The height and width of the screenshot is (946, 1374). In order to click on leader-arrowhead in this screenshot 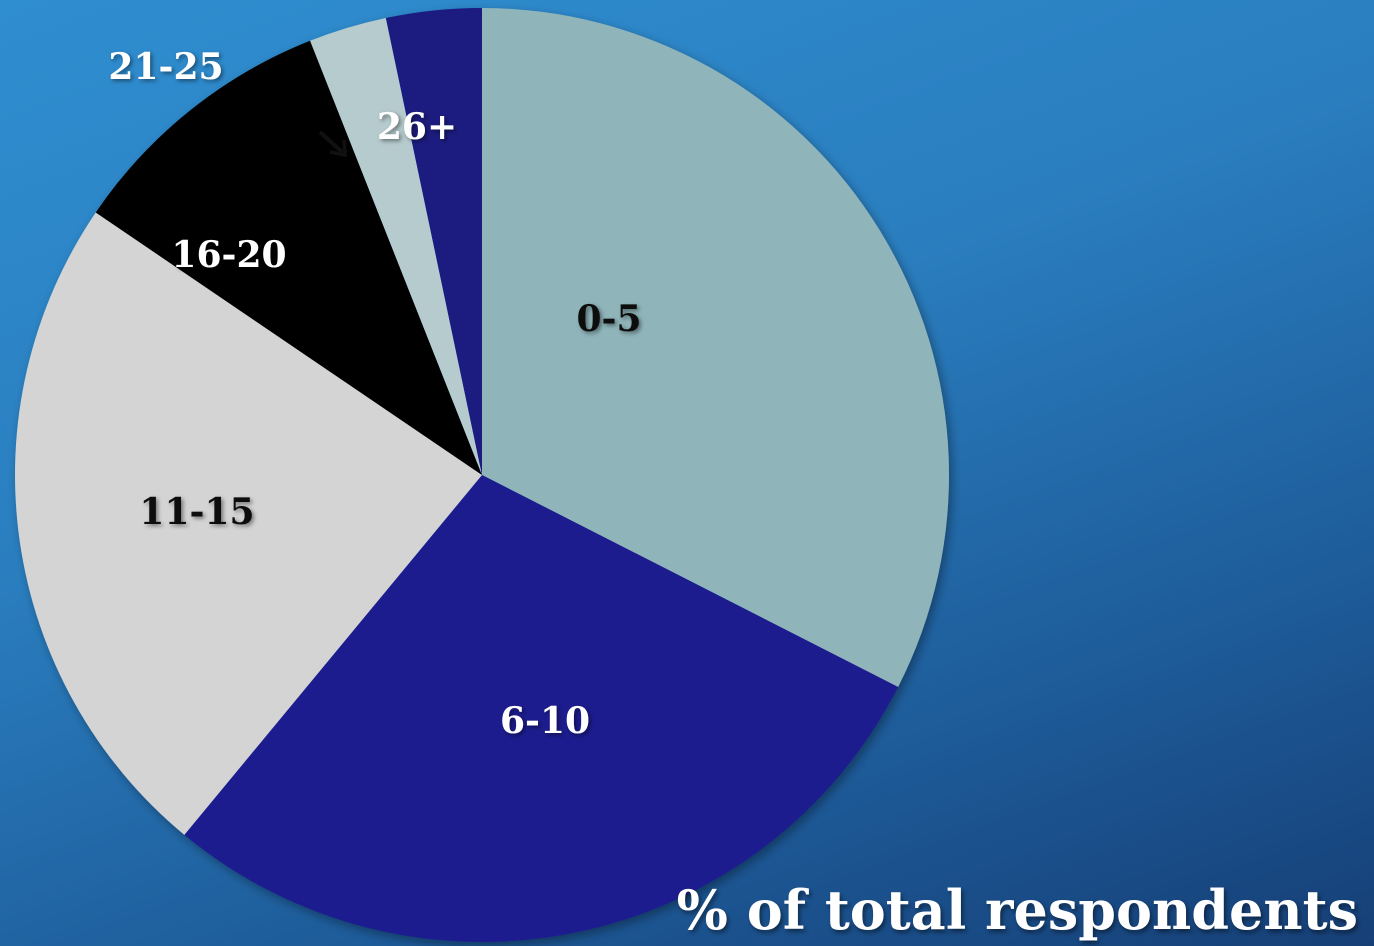, I will do `click(338, 148)`.